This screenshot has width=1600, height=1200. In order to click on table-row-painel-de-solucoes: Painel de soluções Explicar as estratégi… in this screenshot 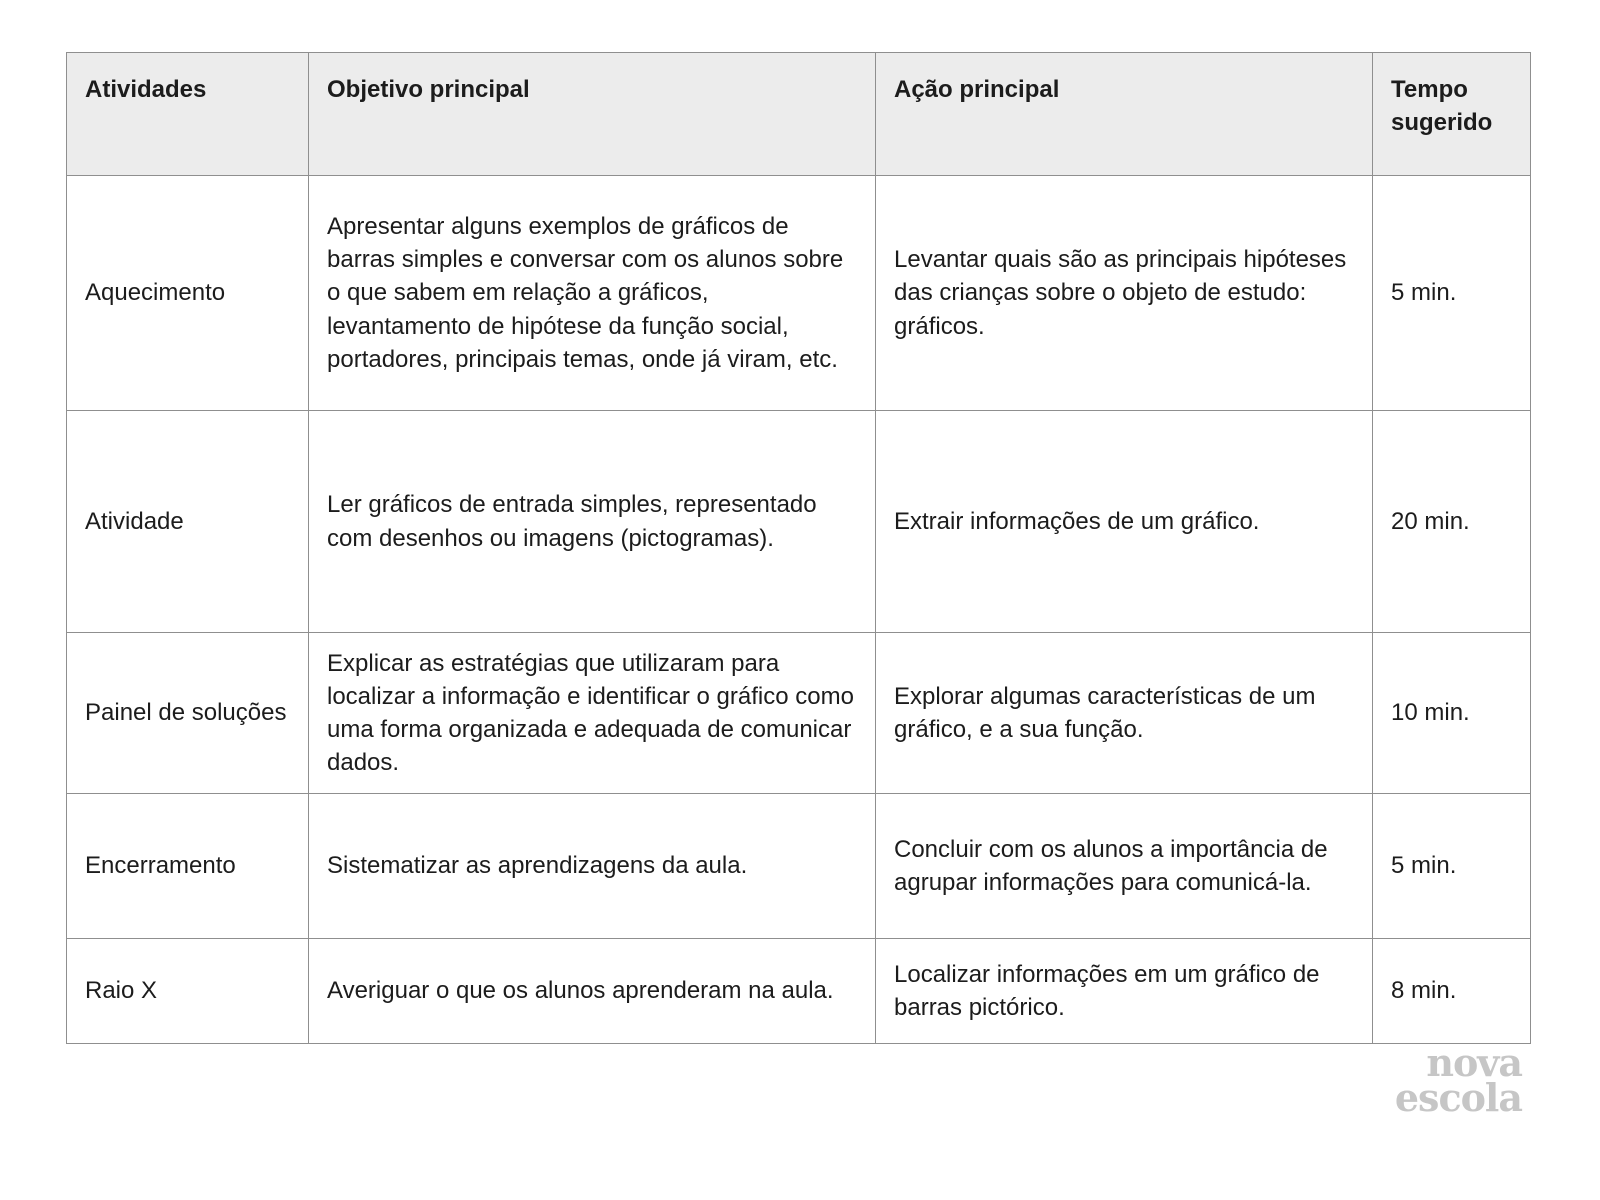, I will do `click(798, 713)`.